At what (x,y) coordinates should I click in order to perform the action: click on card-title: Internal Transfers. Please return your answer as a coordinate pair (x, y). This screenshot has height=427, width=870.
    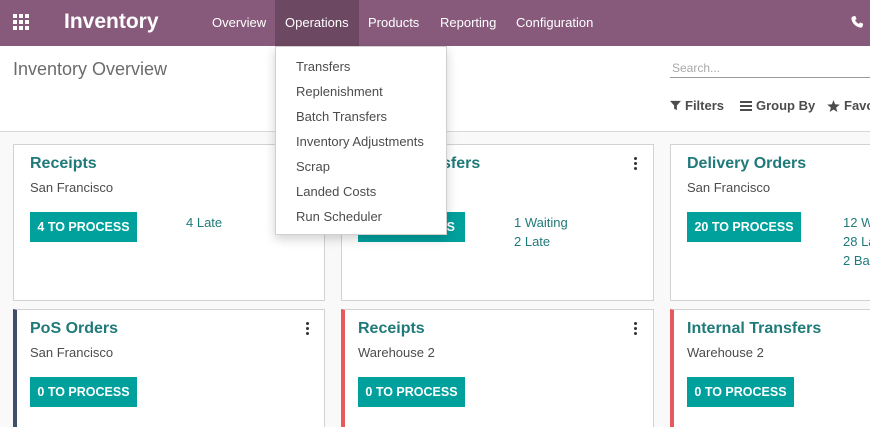
    Looking at the image, I should click on (754, 328).